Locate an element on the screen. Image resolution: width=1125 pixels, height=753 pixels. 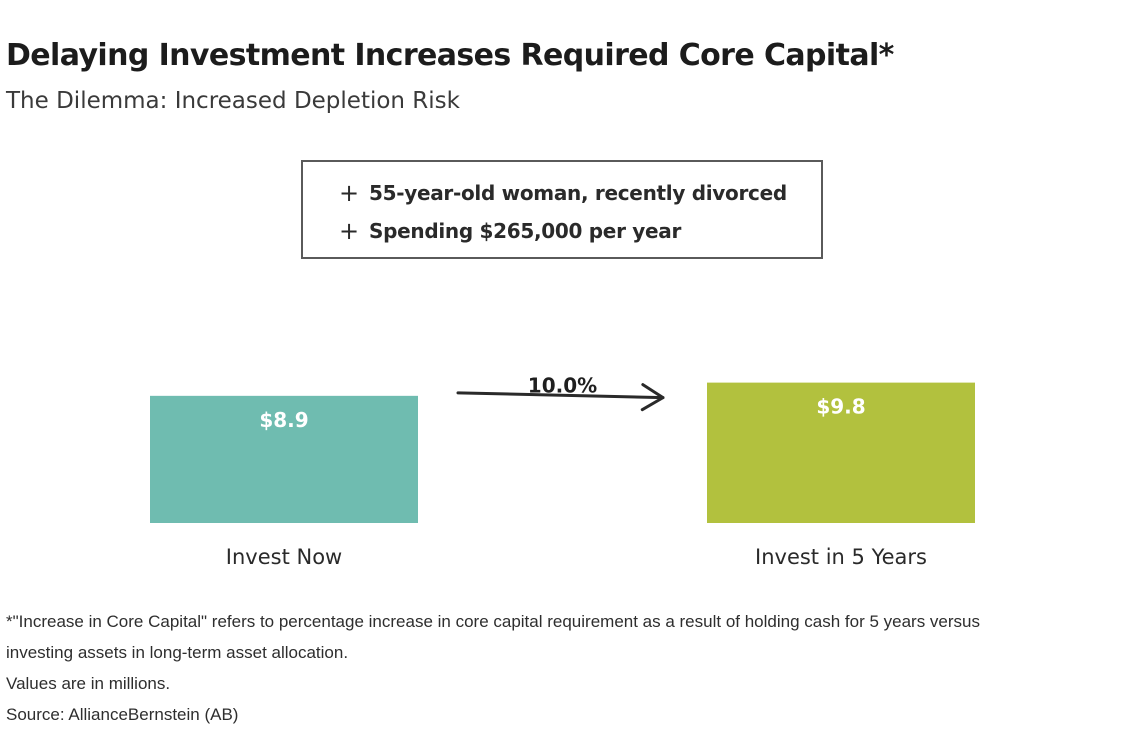
footnote-units: Values are in millions. is located at coordinates (88, 683).